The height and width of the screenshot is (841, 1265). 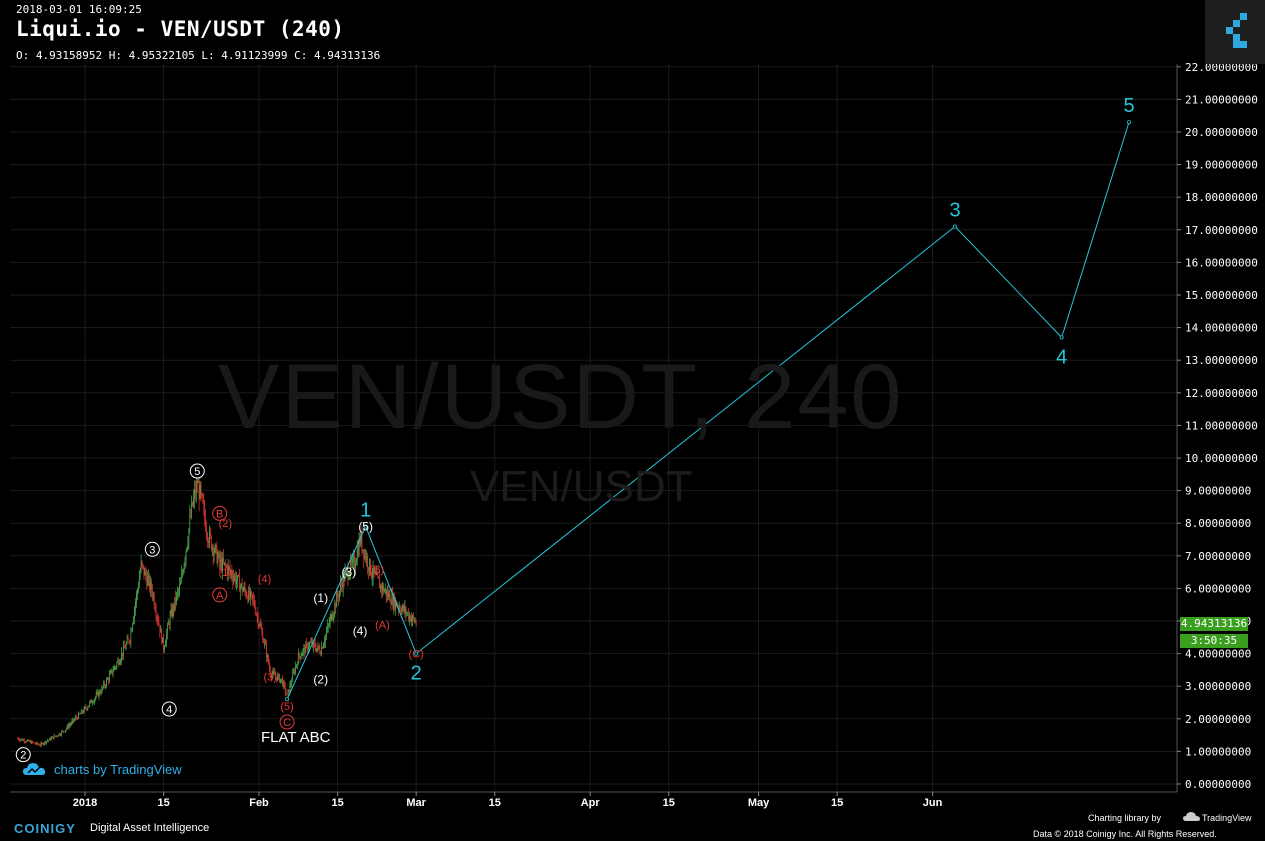 What do you see at coordinates (955, 226) in the screenshot?
I see `wave-projection-point` at bounding box center [955, 226].